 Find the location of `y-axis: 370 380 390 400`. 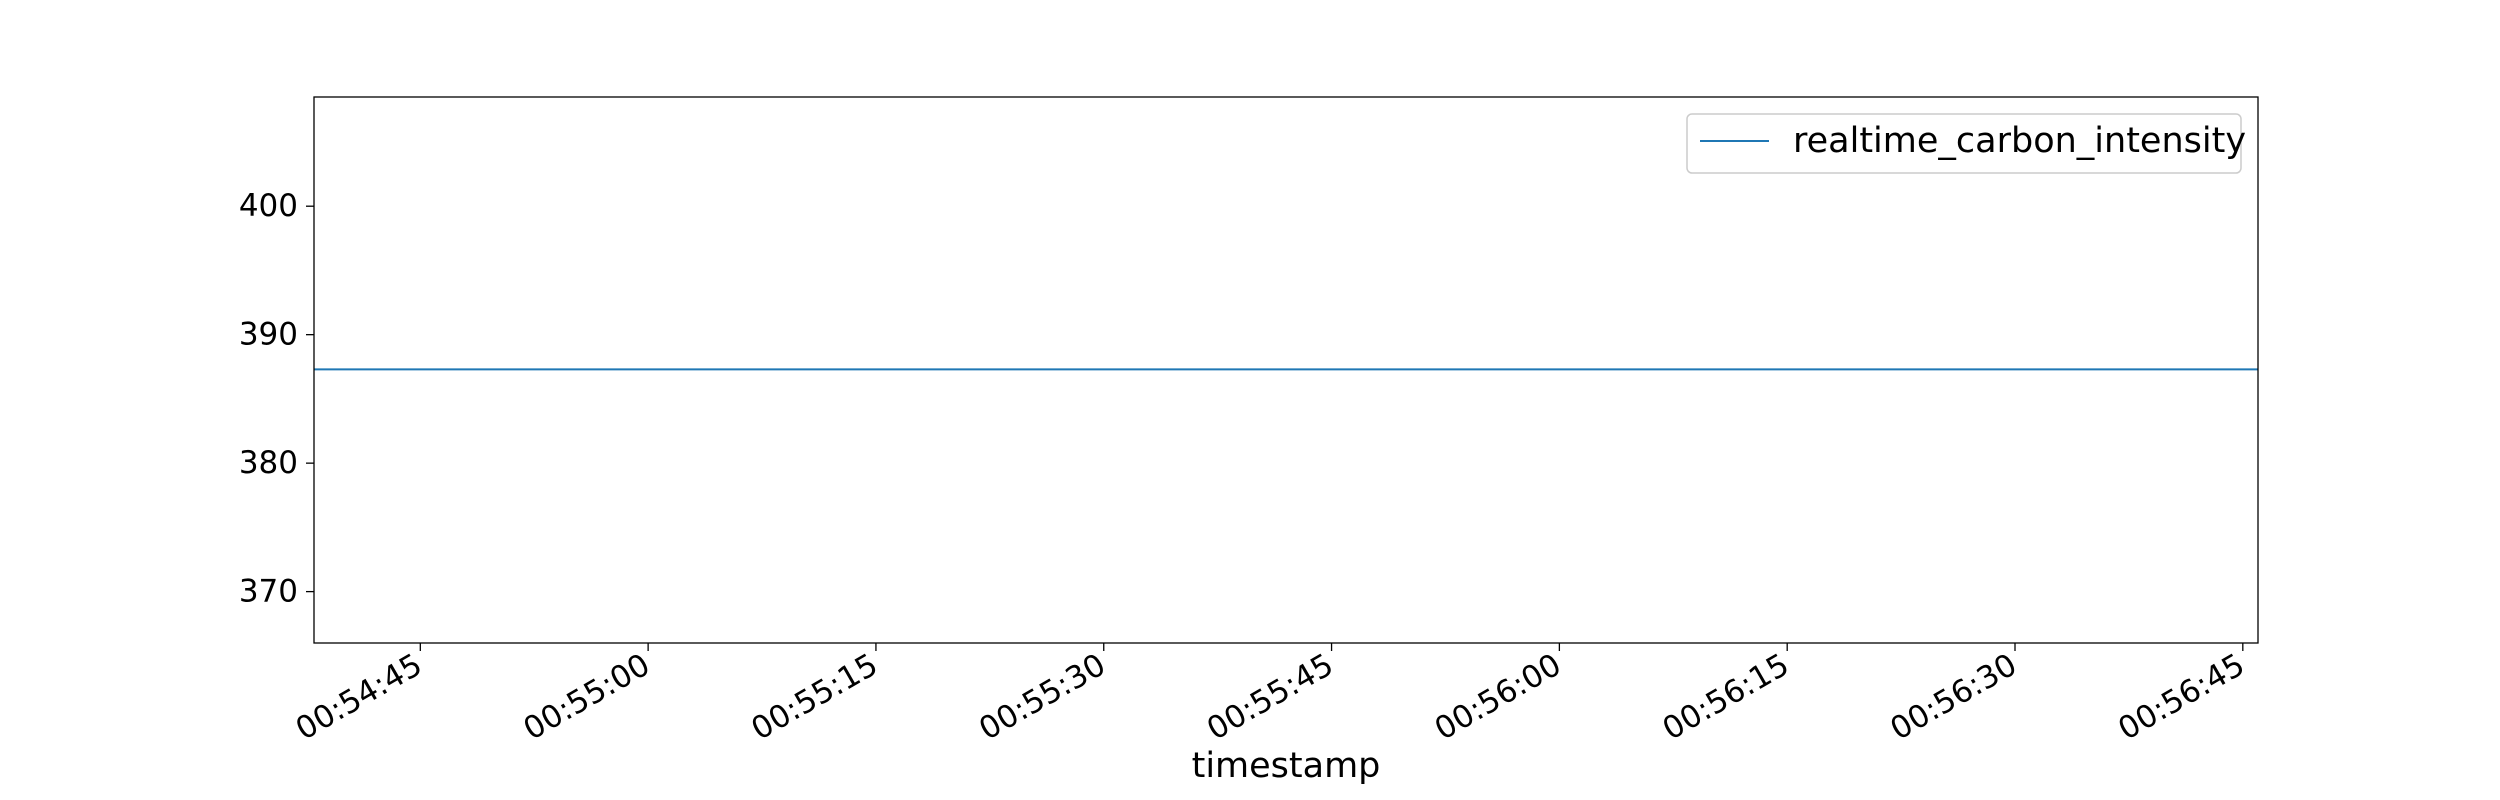

y-axis: 370 380 390 400 is located at coordinates (276, 399).